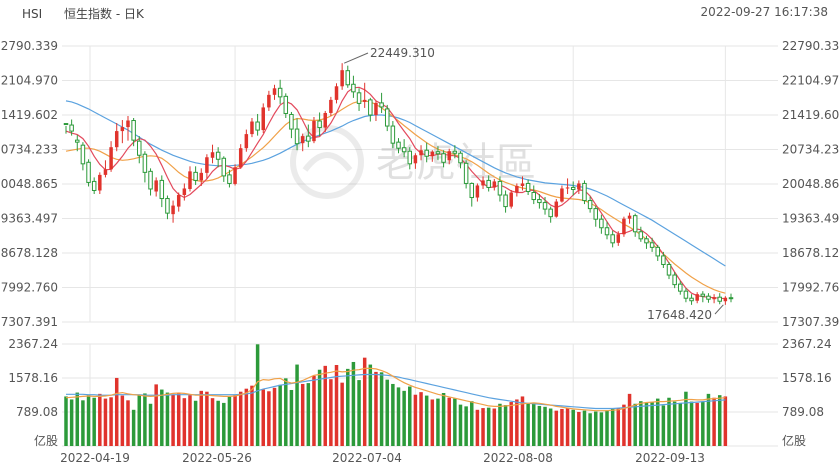 The image size is (840, 470). I want to click on watermark-arc, so click(327, 162).